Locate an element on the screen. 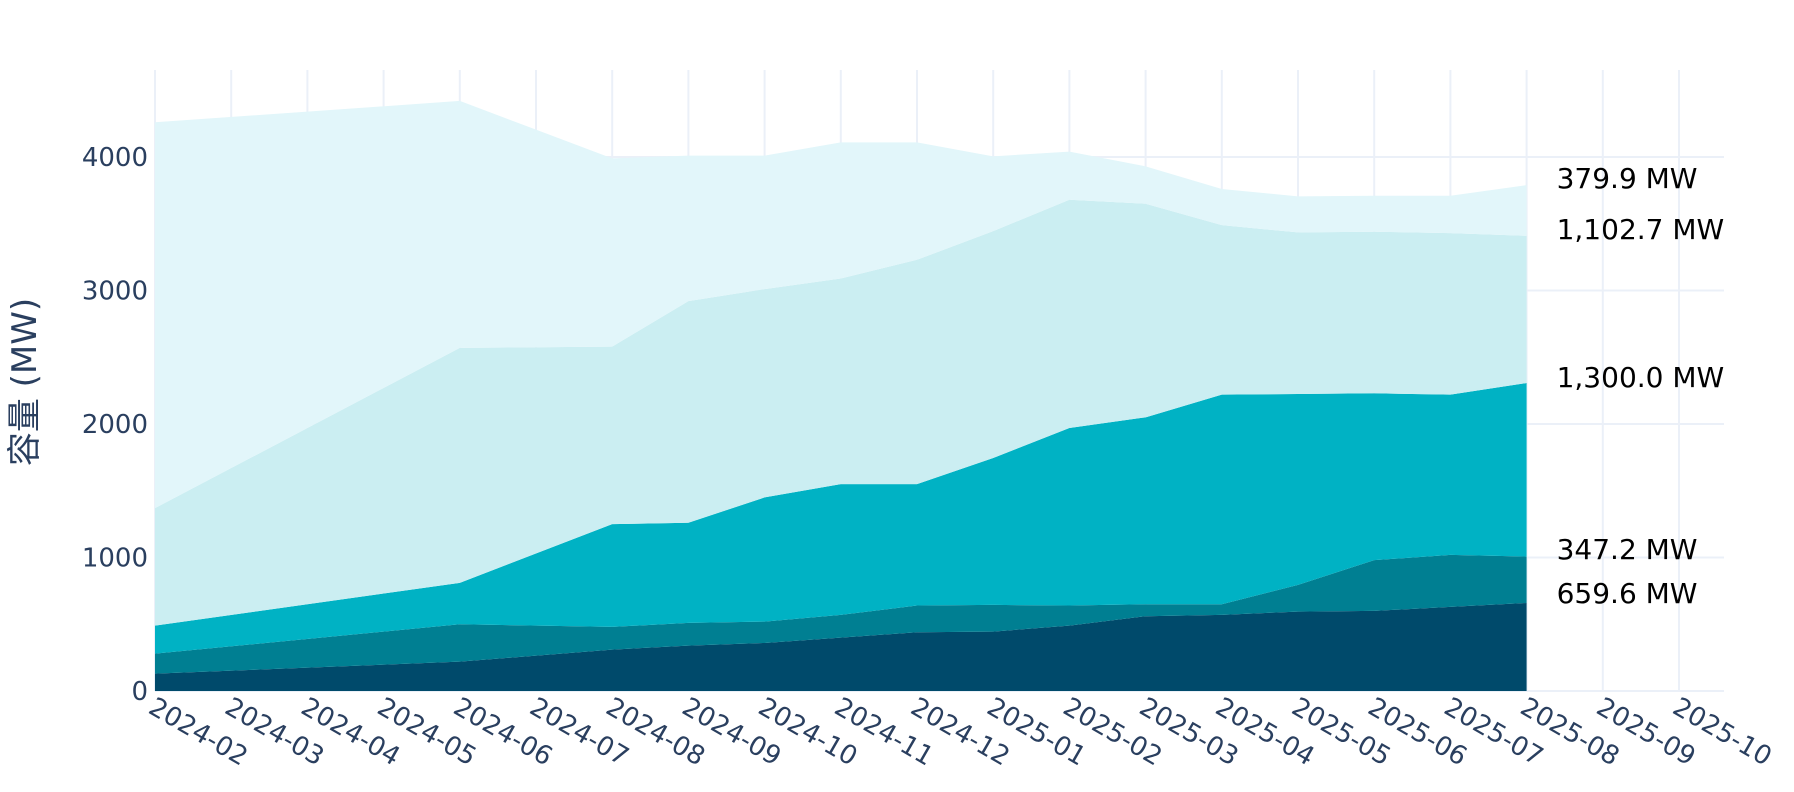  end-value-label: 1,102.7 MW is located at coordinates (1641, 229).